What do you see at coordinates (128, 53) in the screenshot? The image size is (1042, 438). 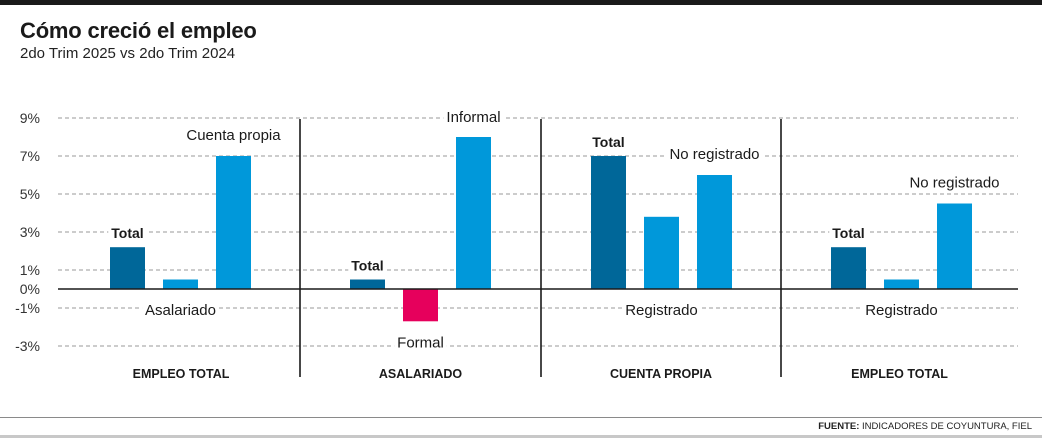 I see `chart-subtitle: 2do Trim 2025 vs 2do Trim 2024` at bounding box center [128, 53].